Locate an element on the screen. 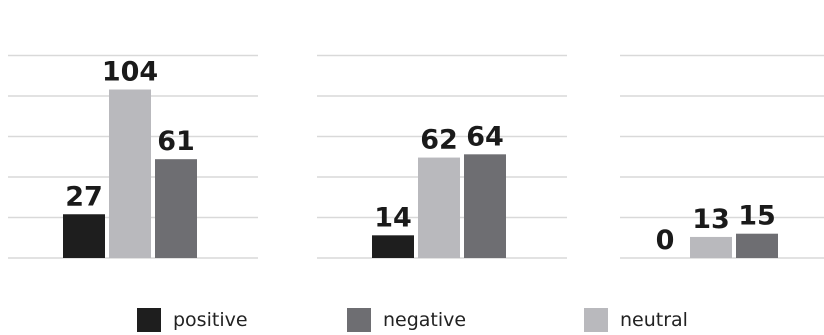  legend-swatch-positive is located at coordinates (149, 320).